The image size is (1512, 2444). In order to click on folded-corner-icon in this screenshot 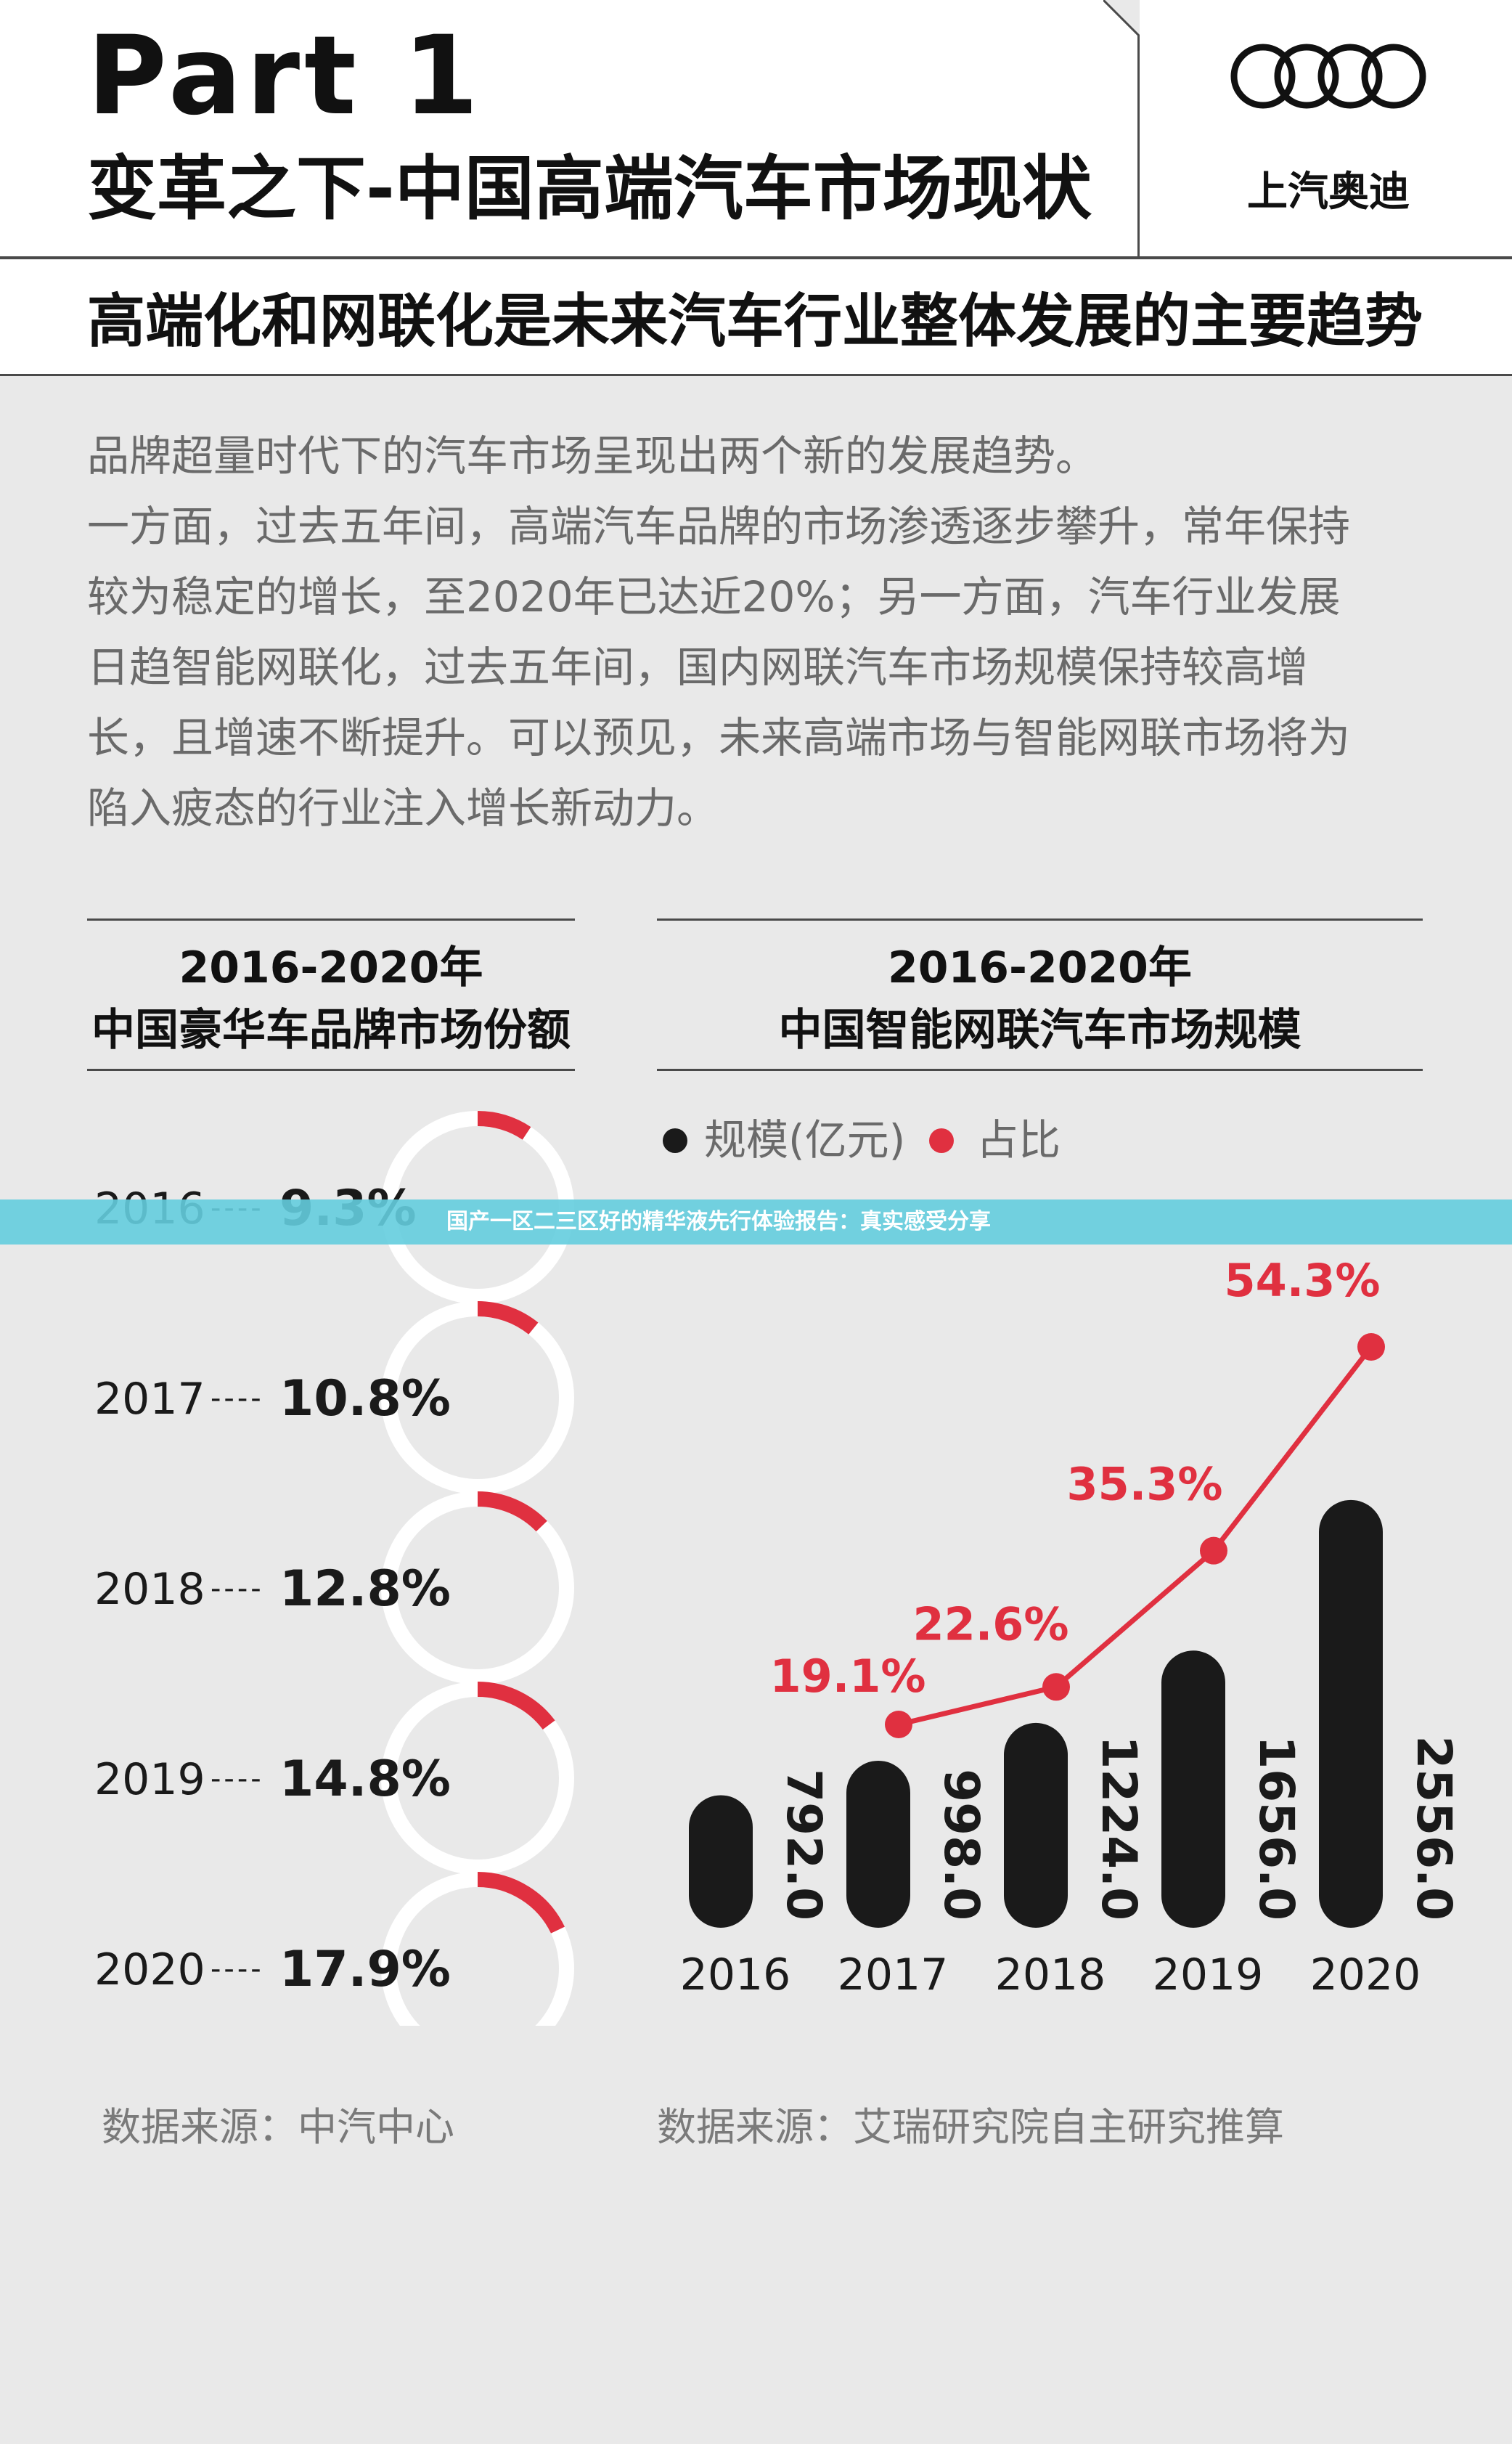, I will do `click(1121, 18)`.